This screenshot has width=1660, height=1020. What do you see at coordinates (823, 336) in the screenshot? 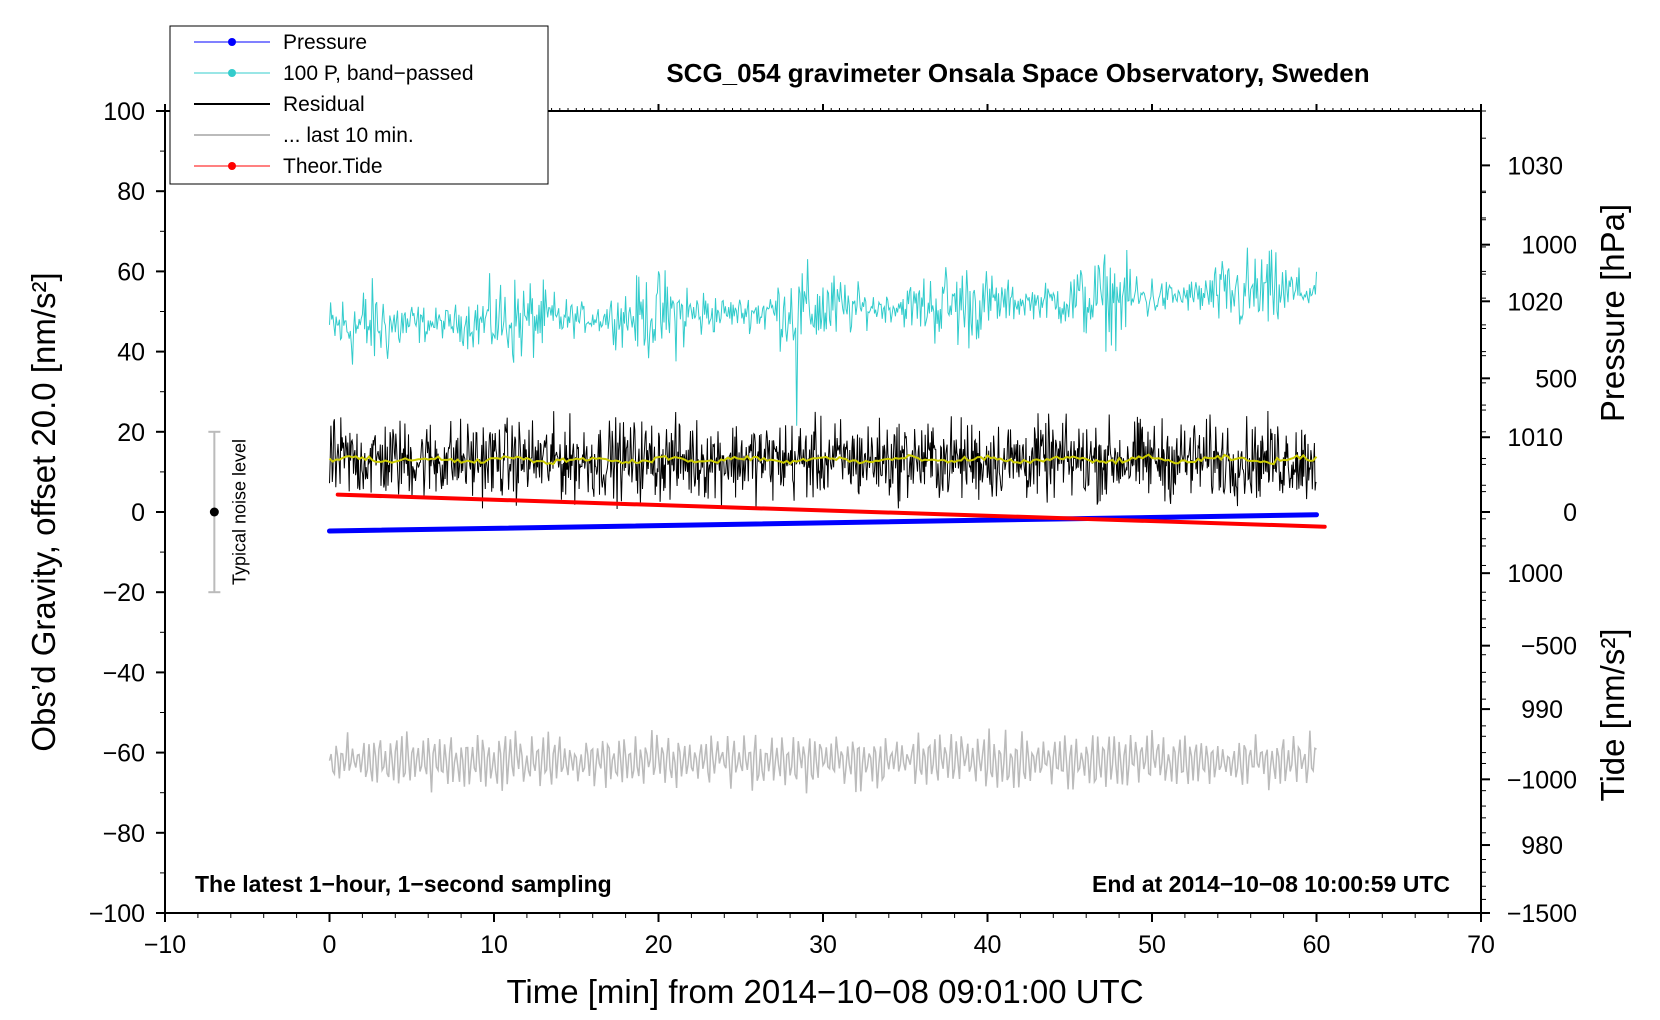
I see `bandpassed-pressure-line` at bounding box center [823, 336].